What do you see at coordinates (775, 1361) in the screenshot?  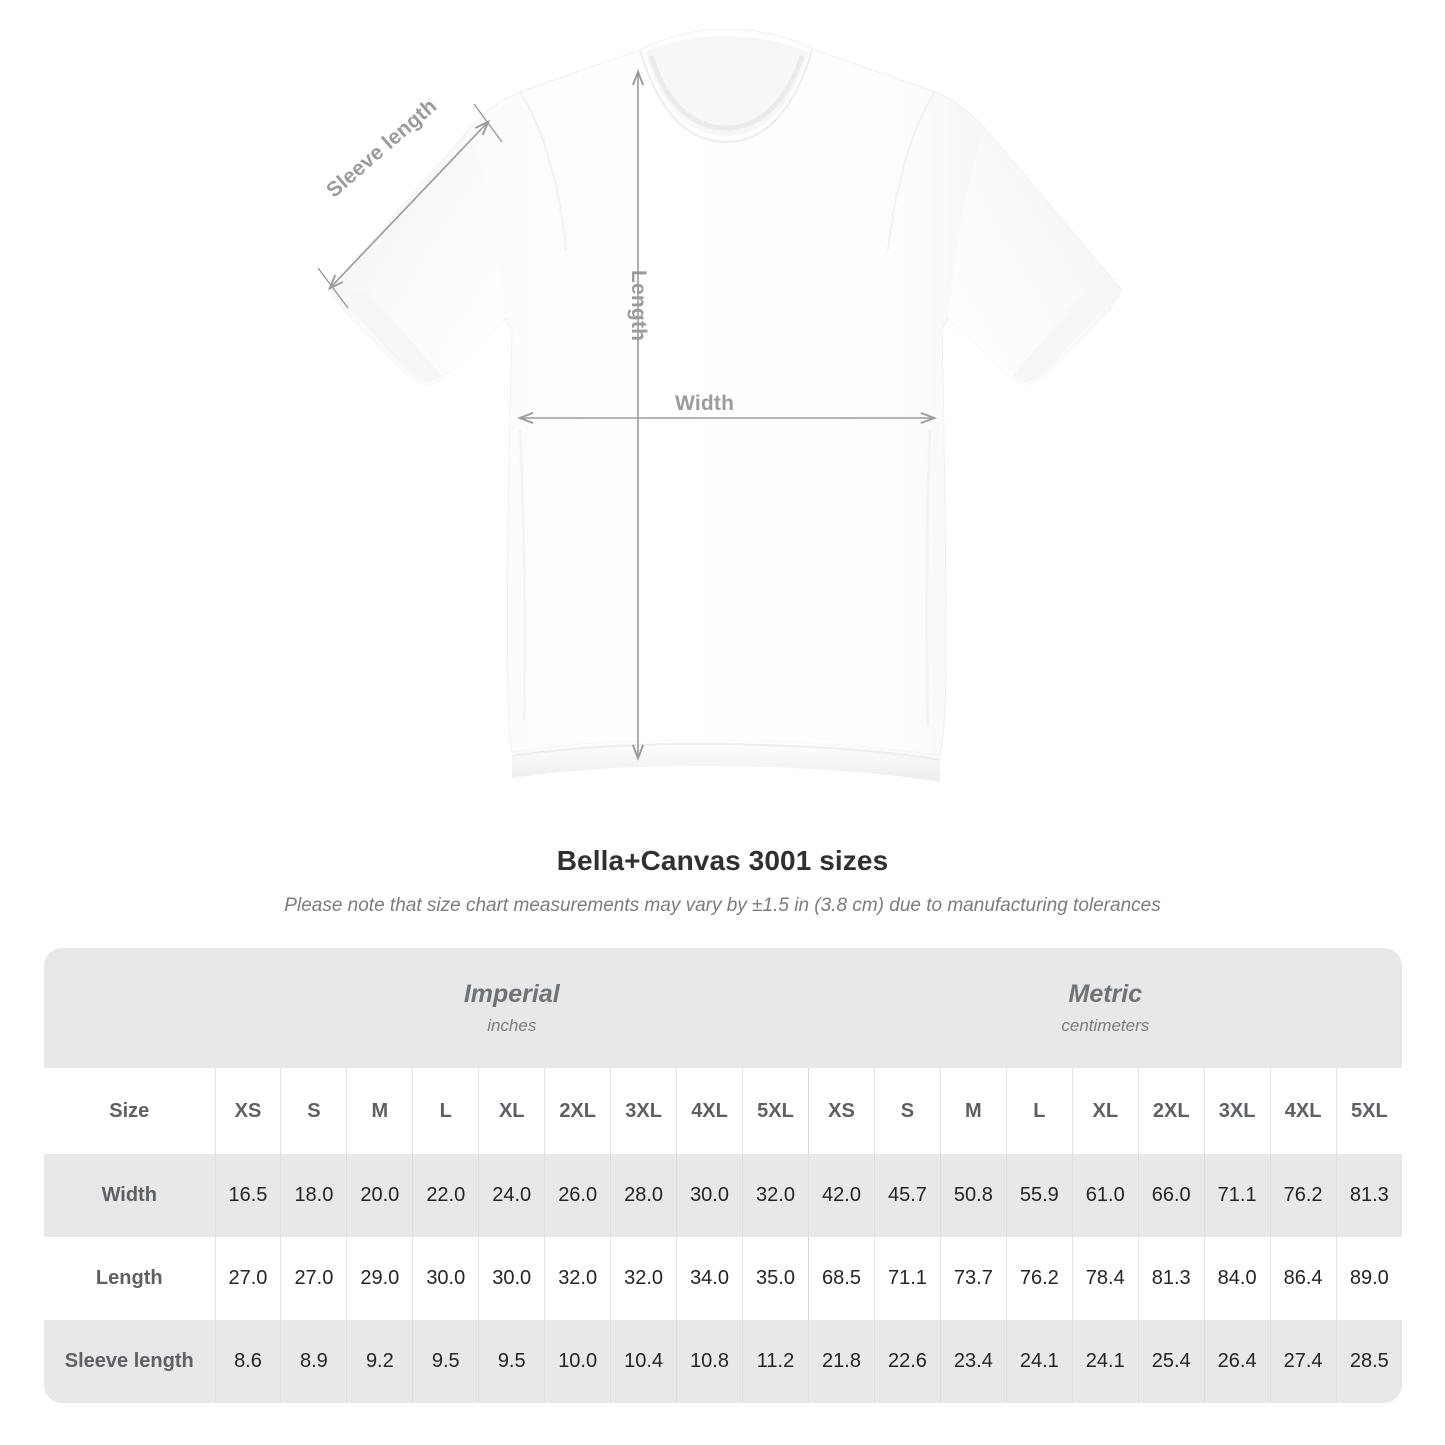 I see `measurement-cell: 11.2` at bounding box center [775, 1361].